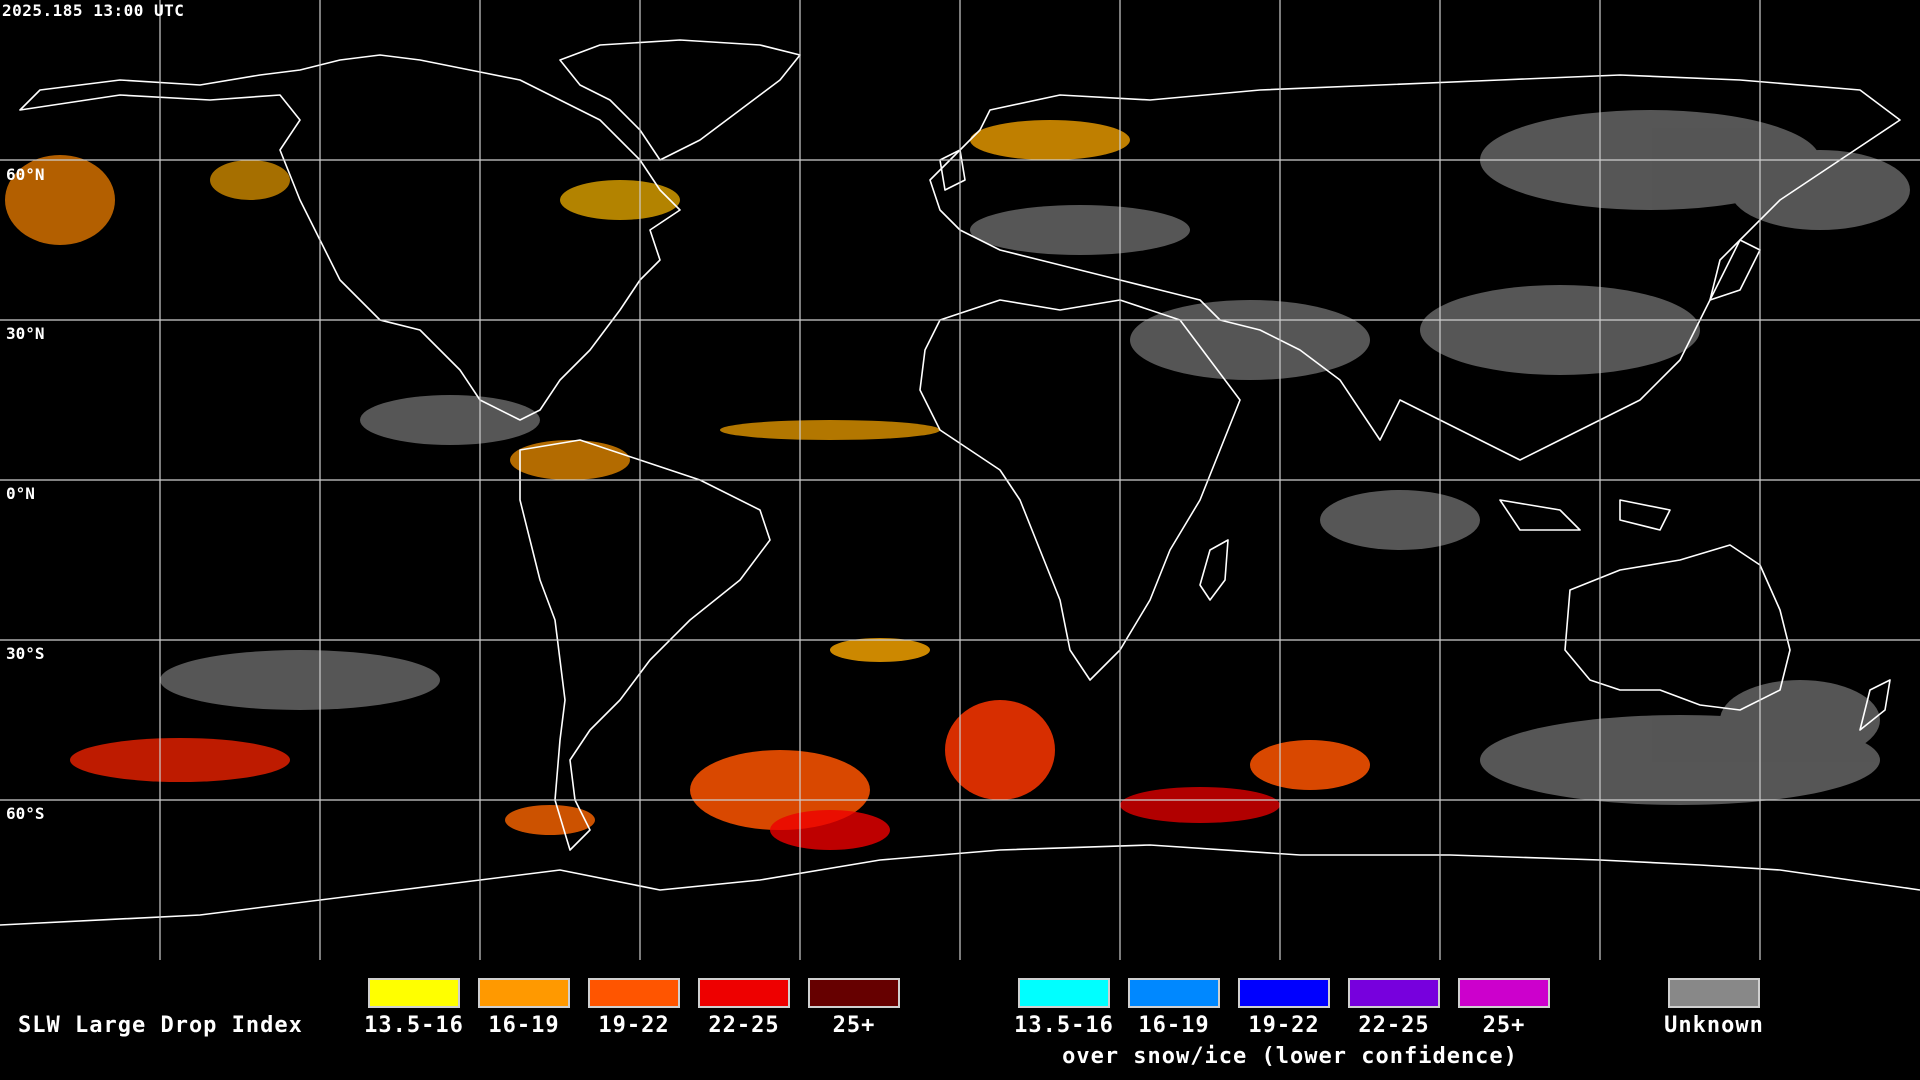 The image size is (1920, 1080). Describe the element at coordinates (20, 493) in the screenshot. I see `lat-label-0n: 0°N` at that location.